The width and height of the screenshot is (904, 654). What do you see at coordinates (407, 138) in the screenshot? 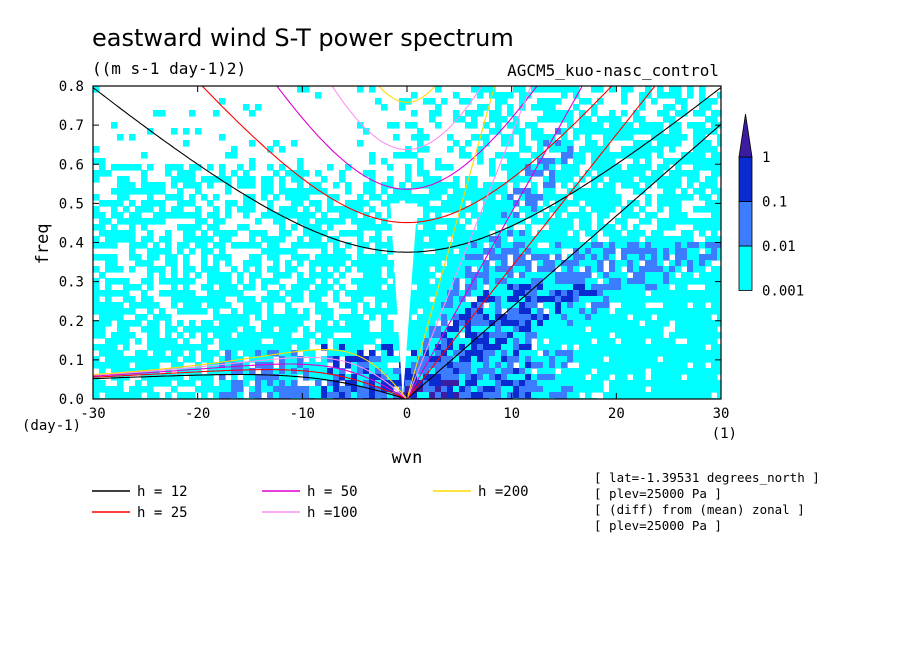
I see `gravity-curve-h50` at bounding box center [407, 138].